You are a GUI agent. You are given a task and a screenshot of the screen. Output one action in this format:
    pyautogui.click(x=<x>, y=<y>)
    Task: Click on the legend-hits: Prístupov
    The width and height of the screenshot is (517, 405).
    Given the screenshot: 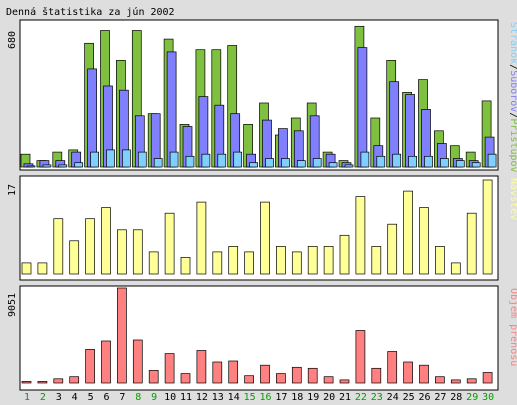 What is the action you would take?
    pyautogui.click(x=512, y=145)
    